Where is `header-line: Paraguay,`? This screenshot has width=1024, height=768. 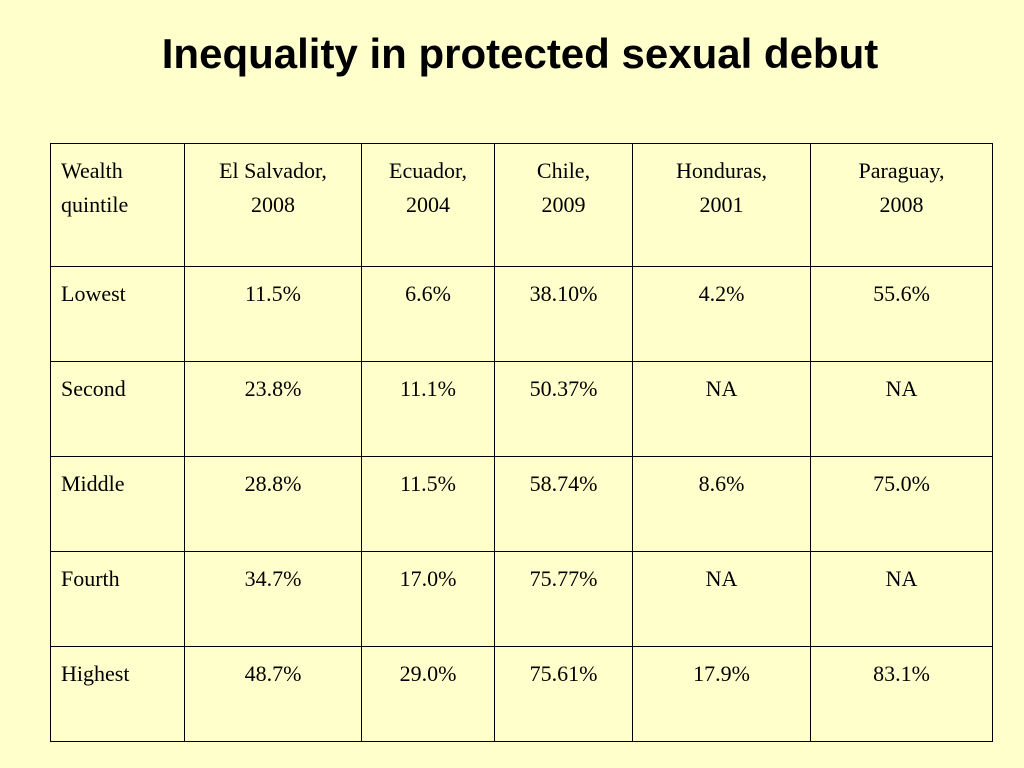
header-line: Paraguay, is located at coordinates (901, 170).